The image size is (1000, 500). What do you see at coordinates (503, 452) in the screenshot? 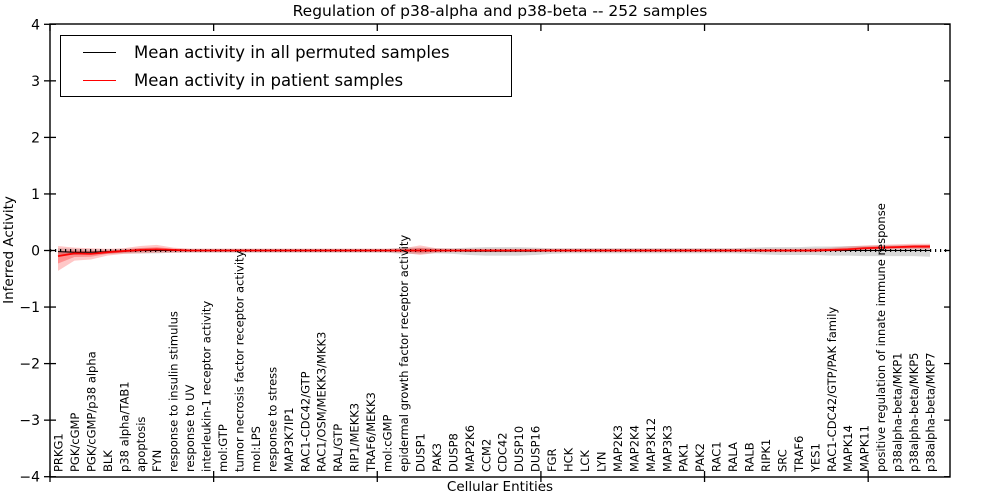
I see `category-label: CDC42` at bounding box center [503, 452].